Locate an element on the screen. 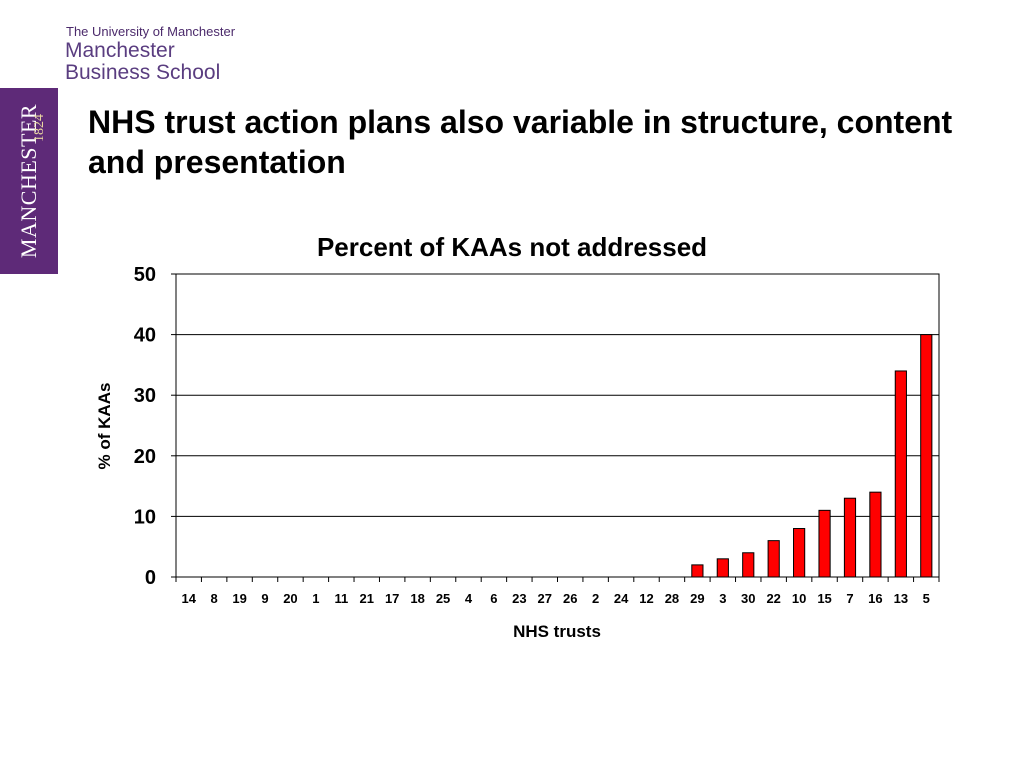  business-school-logo: Manchester Business School is located at coordinates (142, 62).